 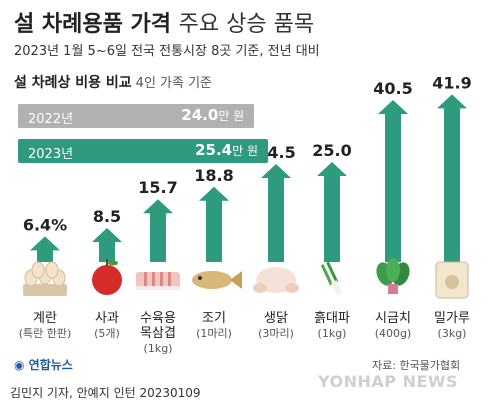 I want to click on value-label-3: 15.7, so click(x=157, y=187).